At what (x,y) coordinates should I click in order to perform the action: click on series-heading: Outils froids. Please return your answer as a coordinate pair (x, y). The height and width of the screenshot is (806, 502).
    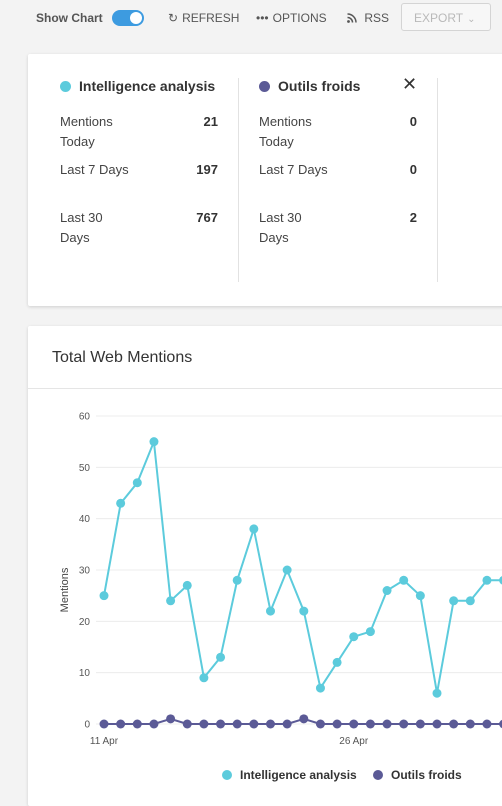
    Looking at the image, I should click on (338, 88).